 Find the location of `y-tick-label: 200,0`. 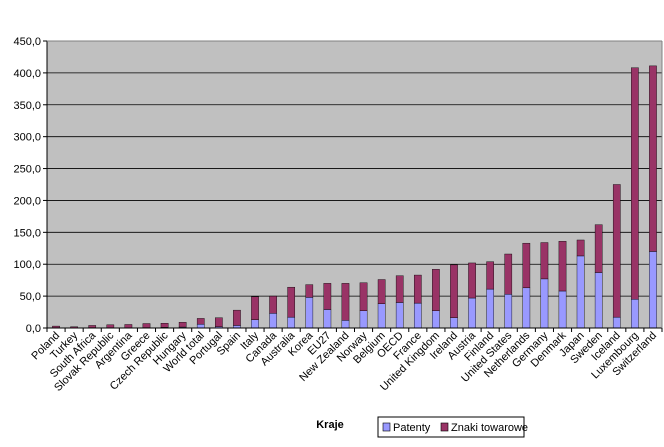

y-tick-label: 200,0 is located at coordinates (27, 201).